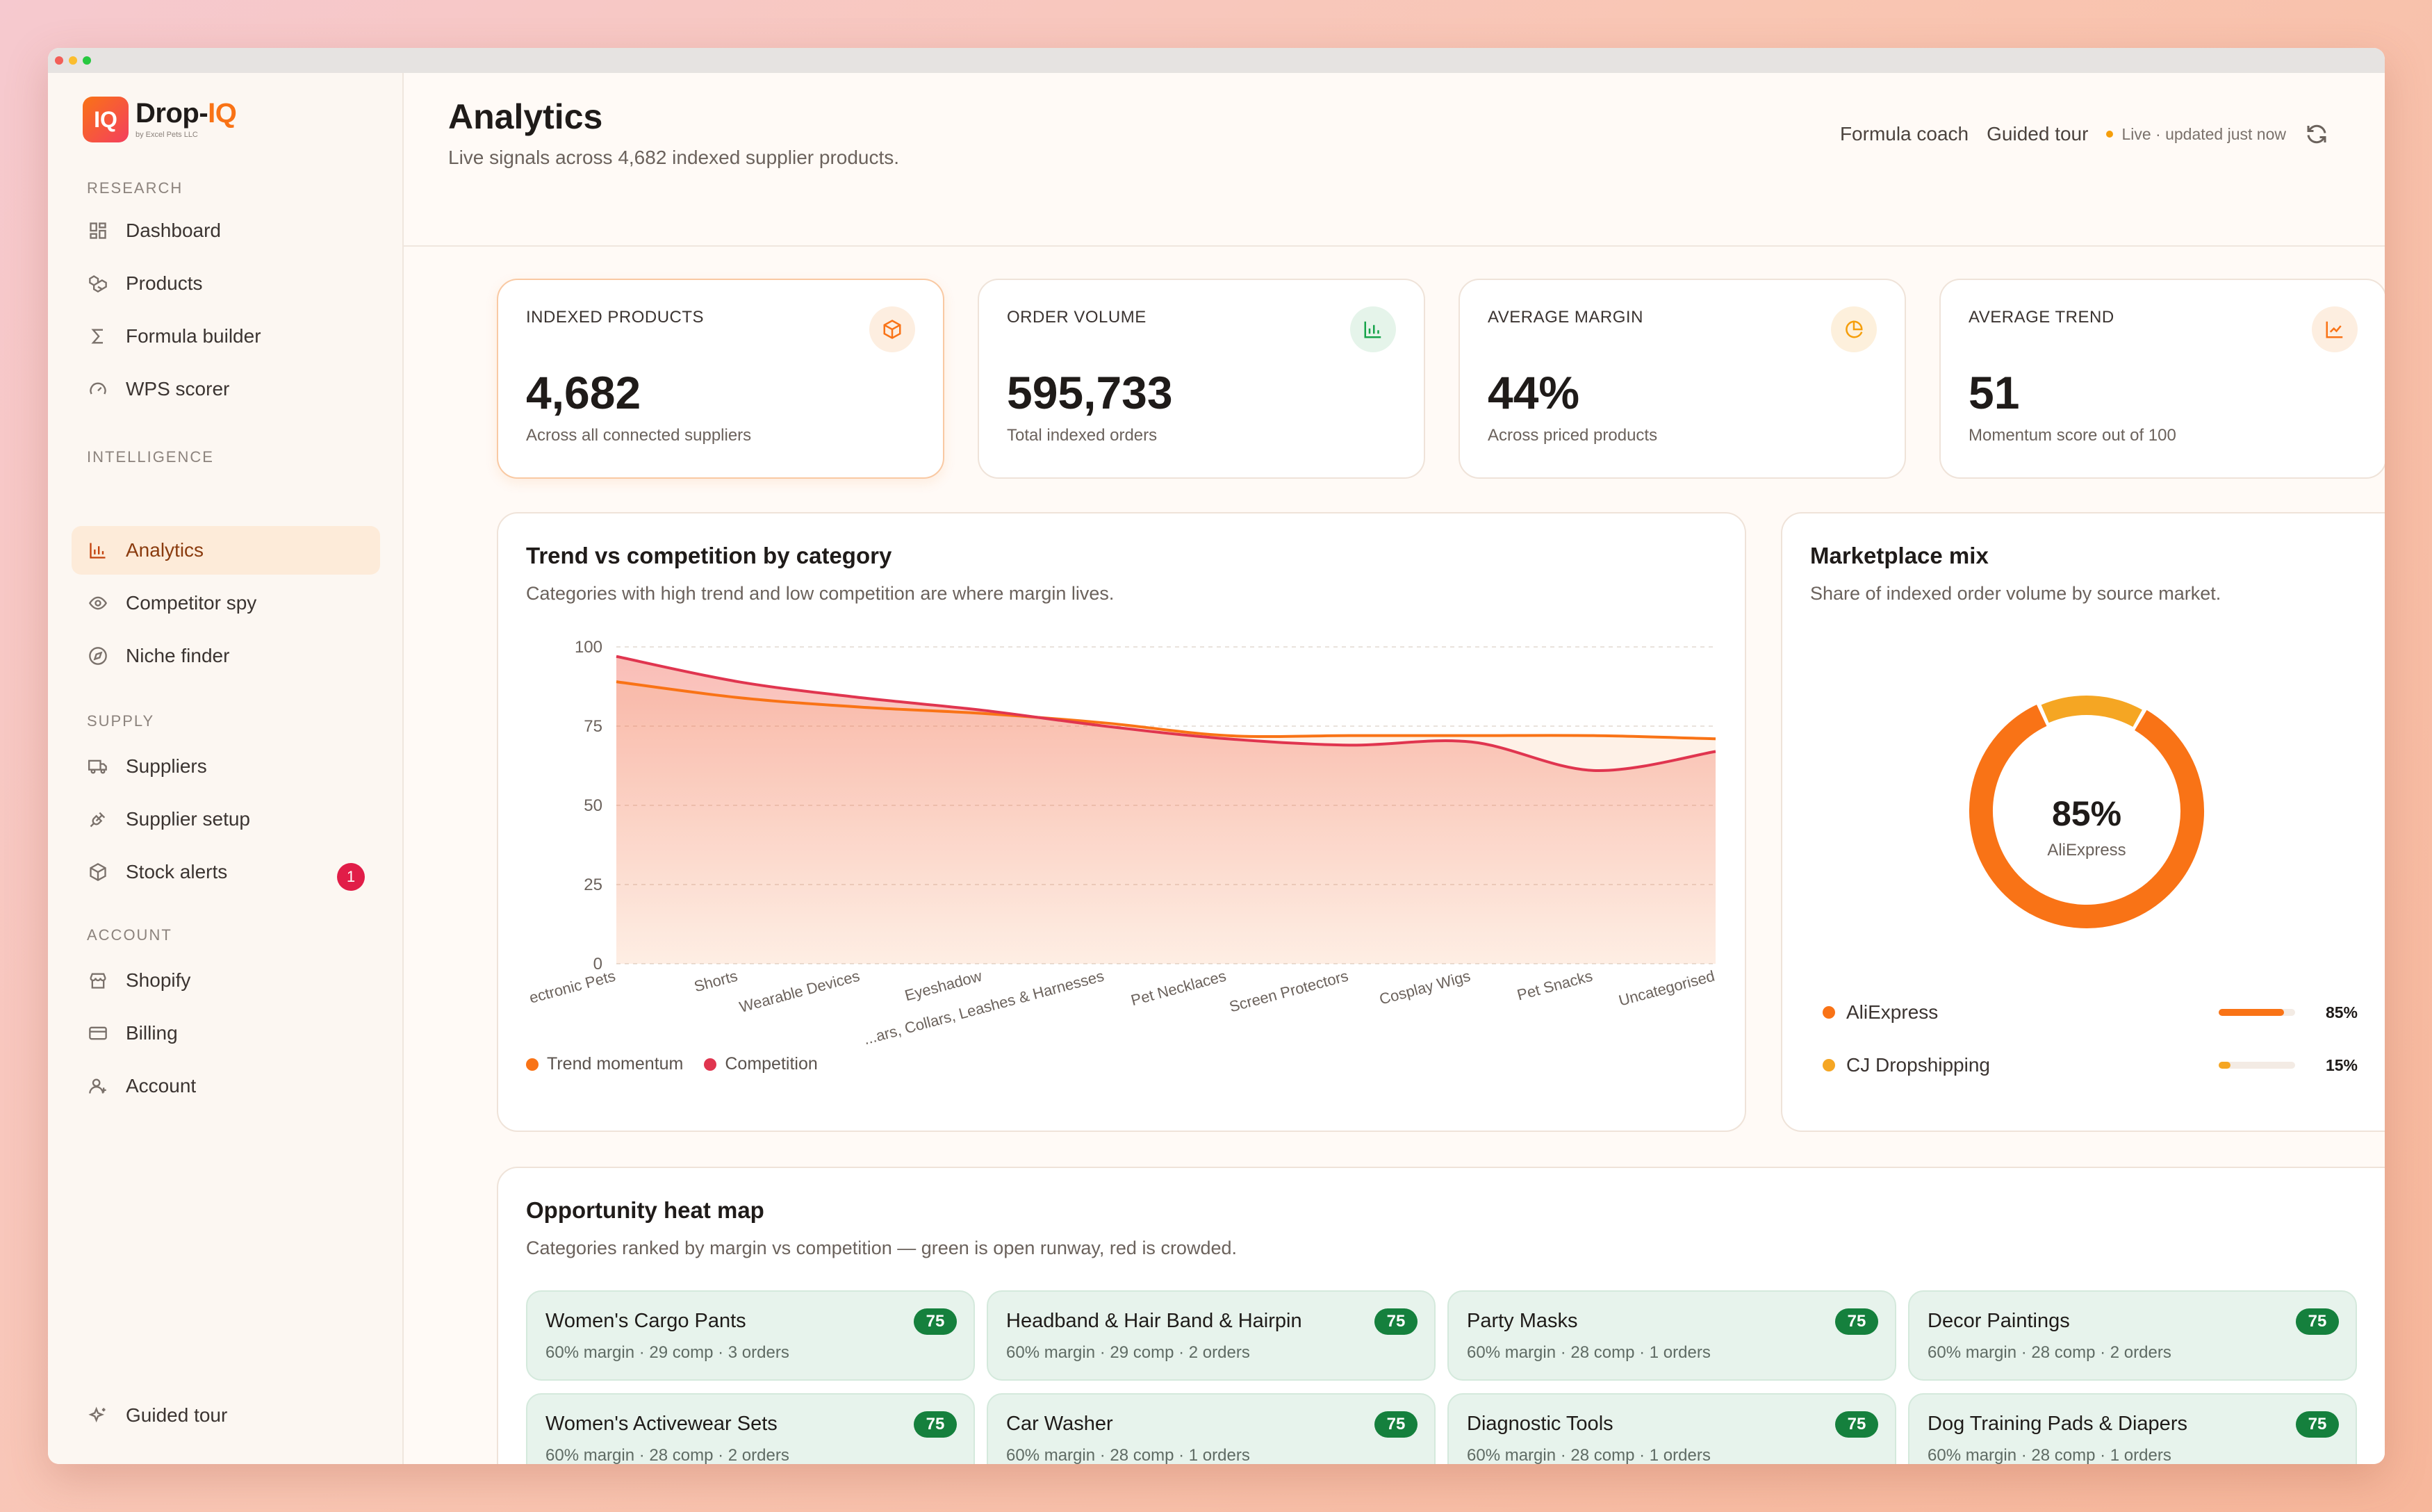 The image size is (2432, 1512). What do you see at coordinates (1154, 1321) in the screenshot?
I see `tile-name: Headband & Hair Band & Hairpin` at bounding box center [1154, 1321].